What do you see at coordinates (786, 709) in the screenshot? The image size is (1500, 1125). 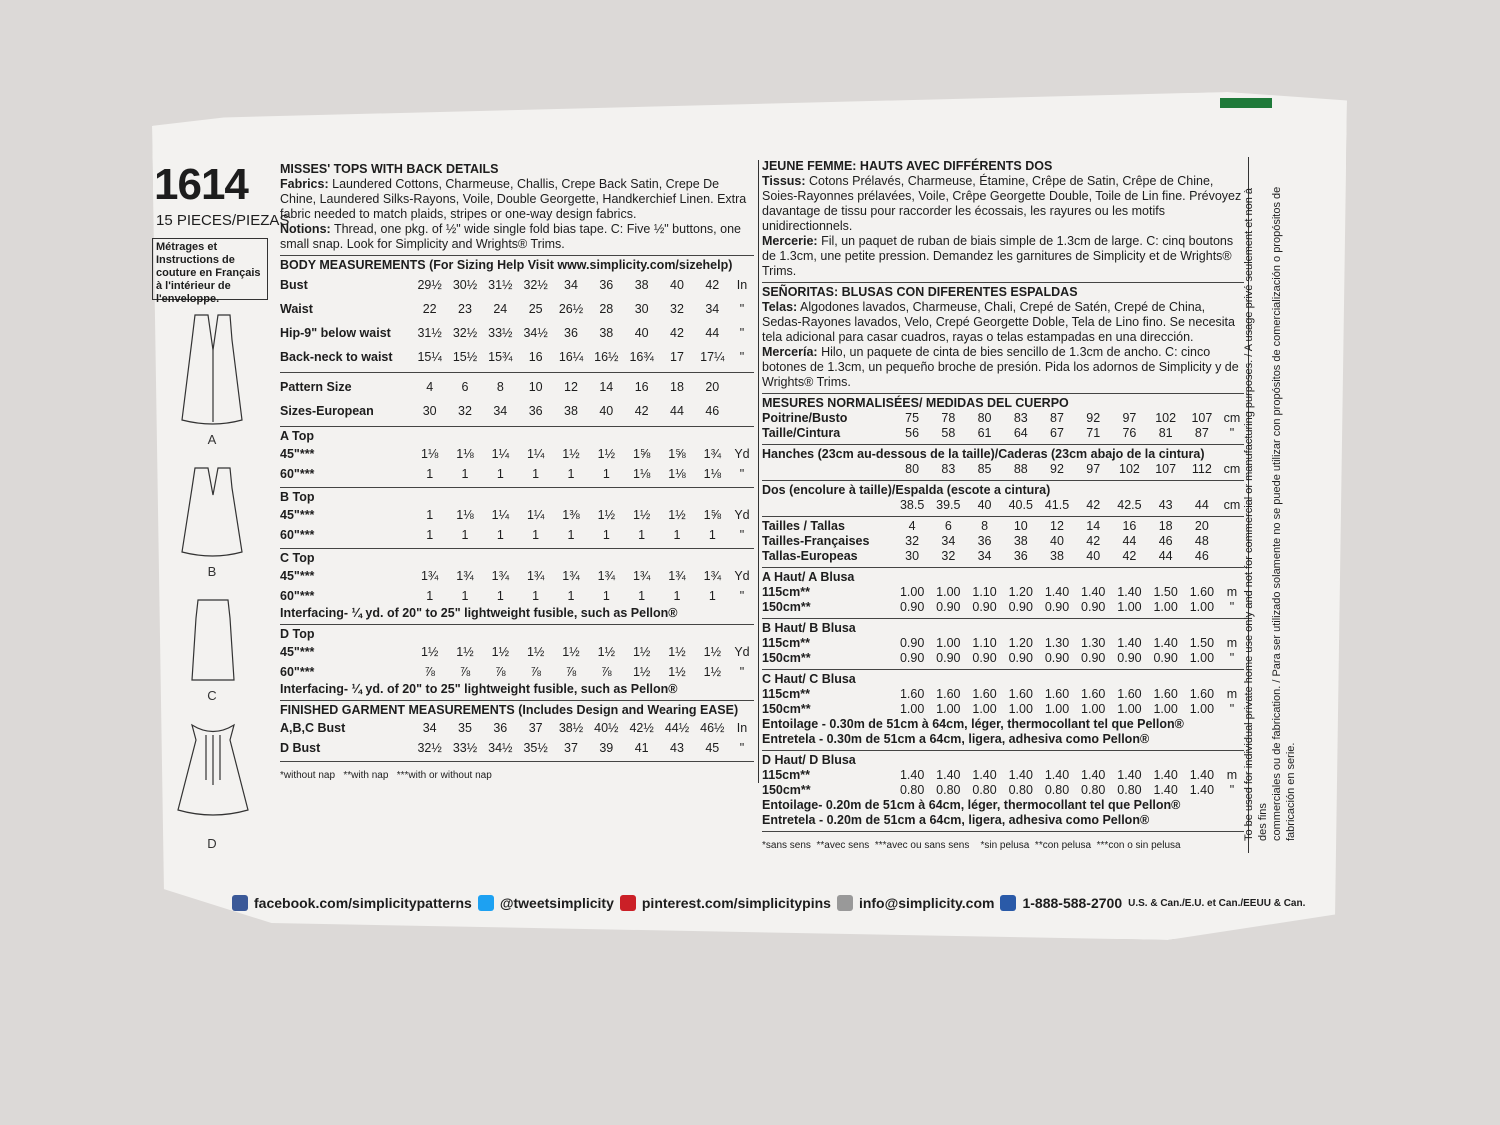 I see `row-label: 150cm**` at bounding box center [786, 709].